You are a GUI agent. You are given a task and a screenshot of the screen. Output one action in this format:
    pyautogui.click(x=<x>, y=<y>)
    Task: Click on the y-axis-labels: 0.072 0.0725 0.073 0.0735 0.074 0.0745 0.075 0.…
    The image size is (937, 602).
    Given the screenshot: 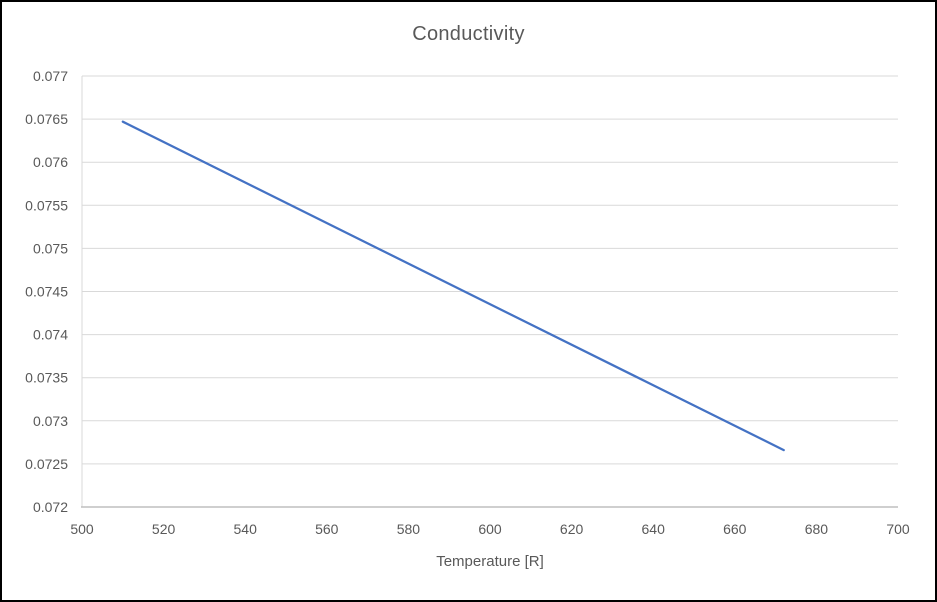 What is the action you would take?
    pyautogui.click(x=46, y=291)
    